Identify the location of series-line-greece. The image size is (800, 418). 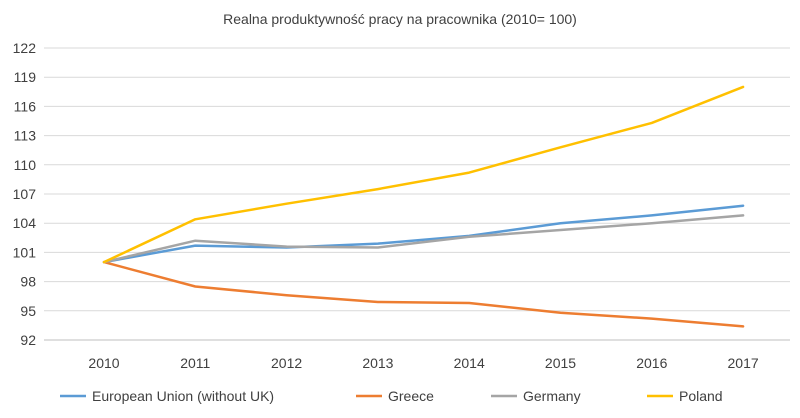
(423, 294).